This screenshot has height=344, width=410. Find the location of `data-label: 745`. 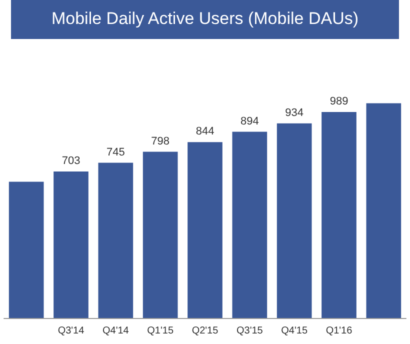

data-label: 745 is located at coordinates (115, 152).